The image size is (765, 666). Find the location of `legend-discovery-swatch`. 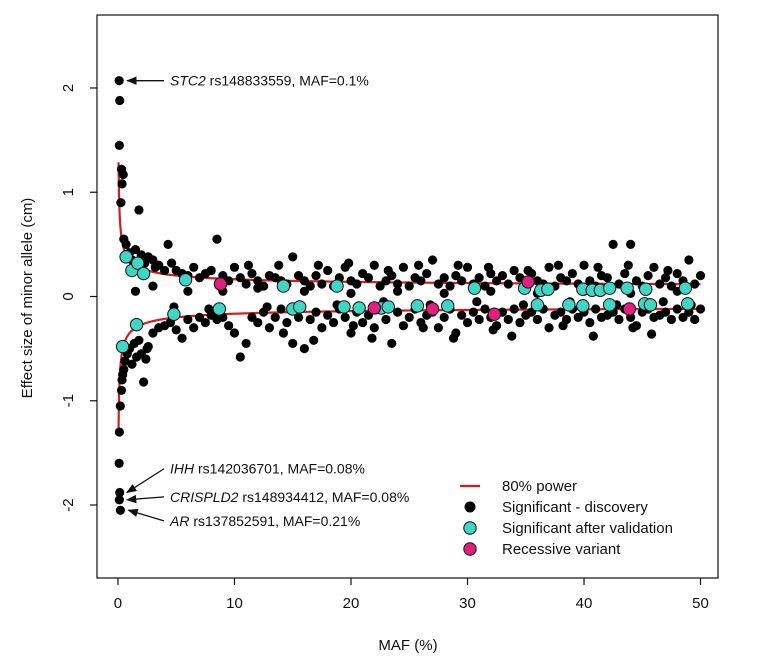

legend-discovery-swatch is located at coordinates (470, 507).